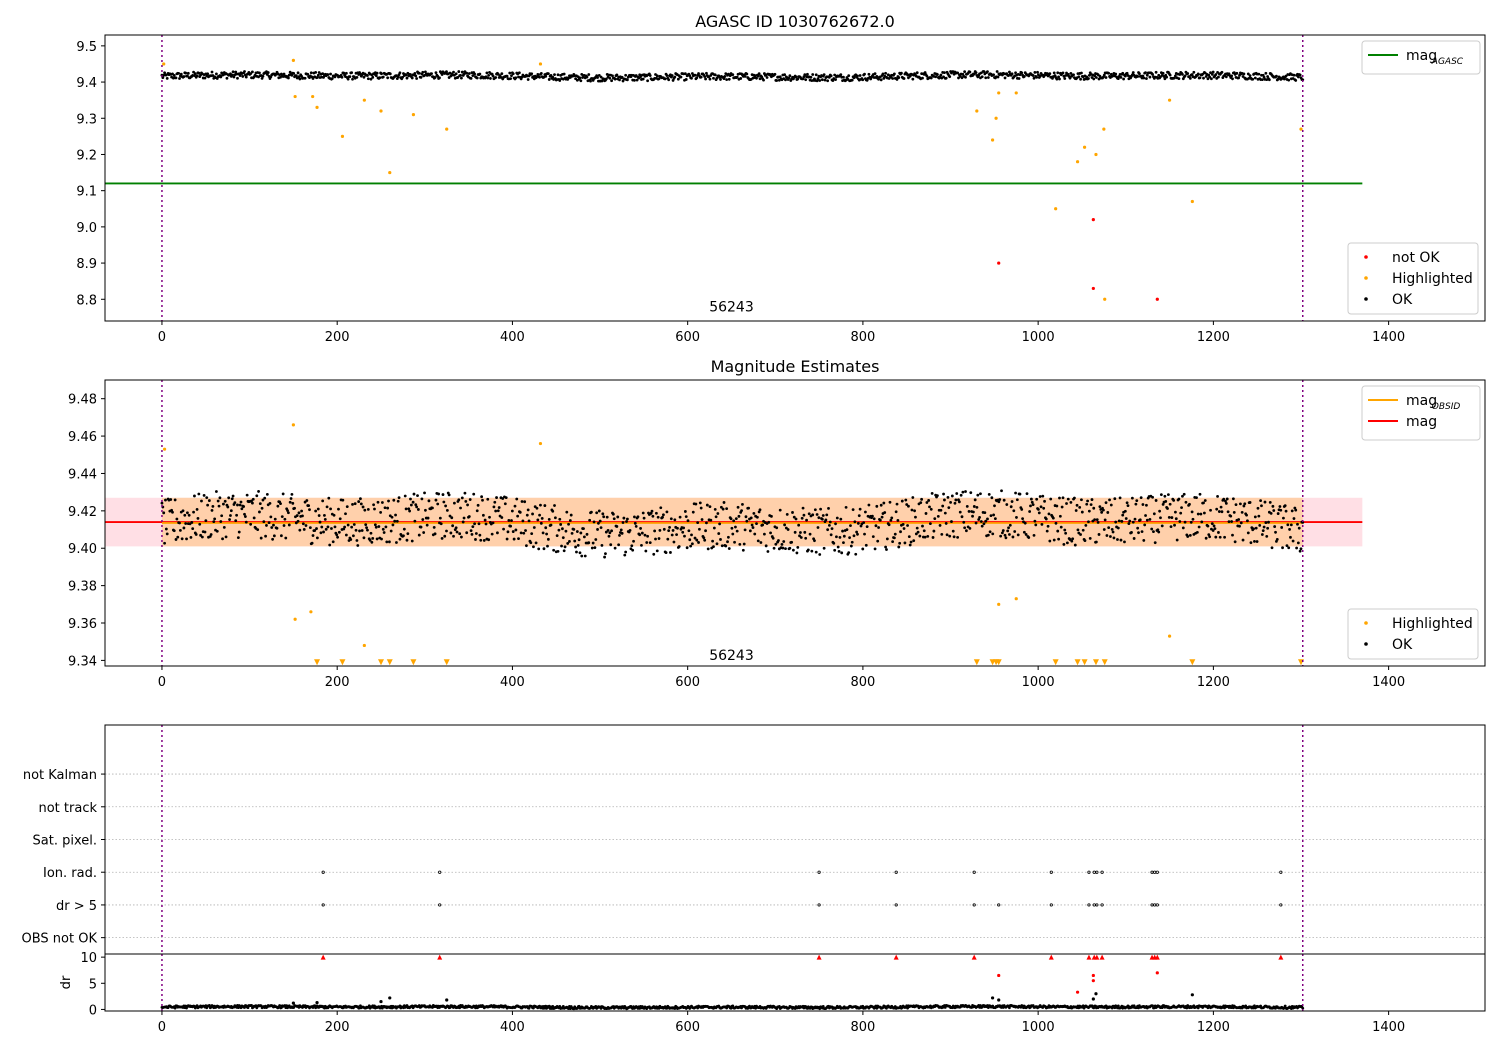 The image size is (1500, 1050). I want to click on y-tick-label: 9.2, so click(86, 155).